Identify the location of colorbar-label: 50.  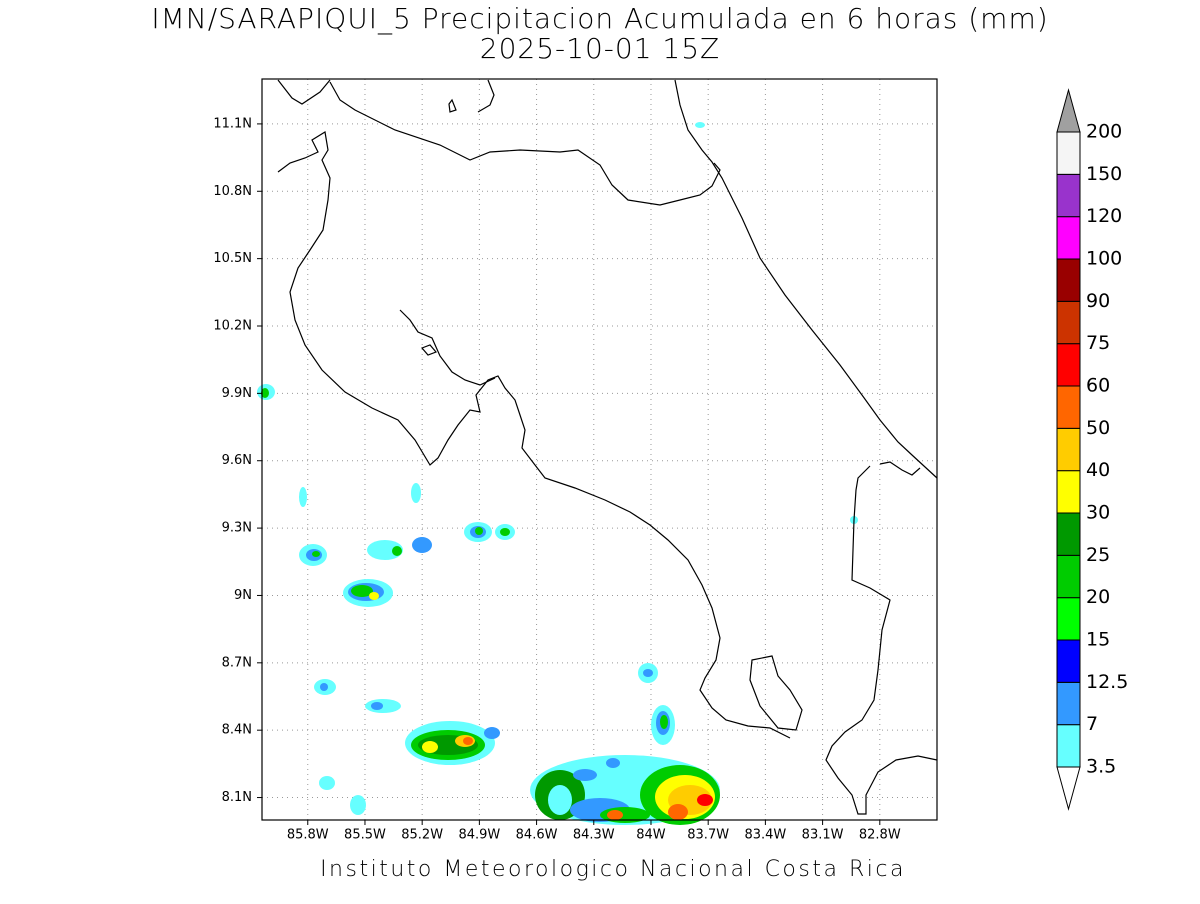
(1098, 428).